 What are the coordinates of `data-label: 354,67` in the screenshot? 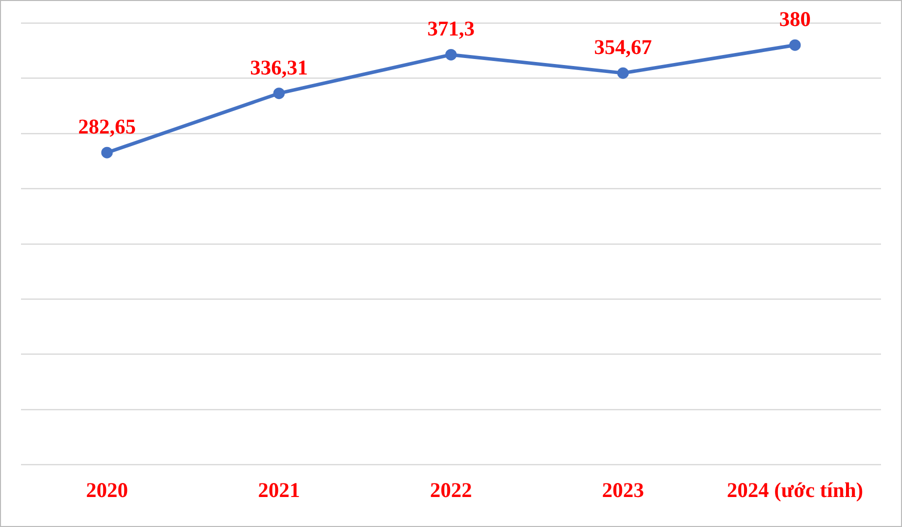 It's located at (623, 46).